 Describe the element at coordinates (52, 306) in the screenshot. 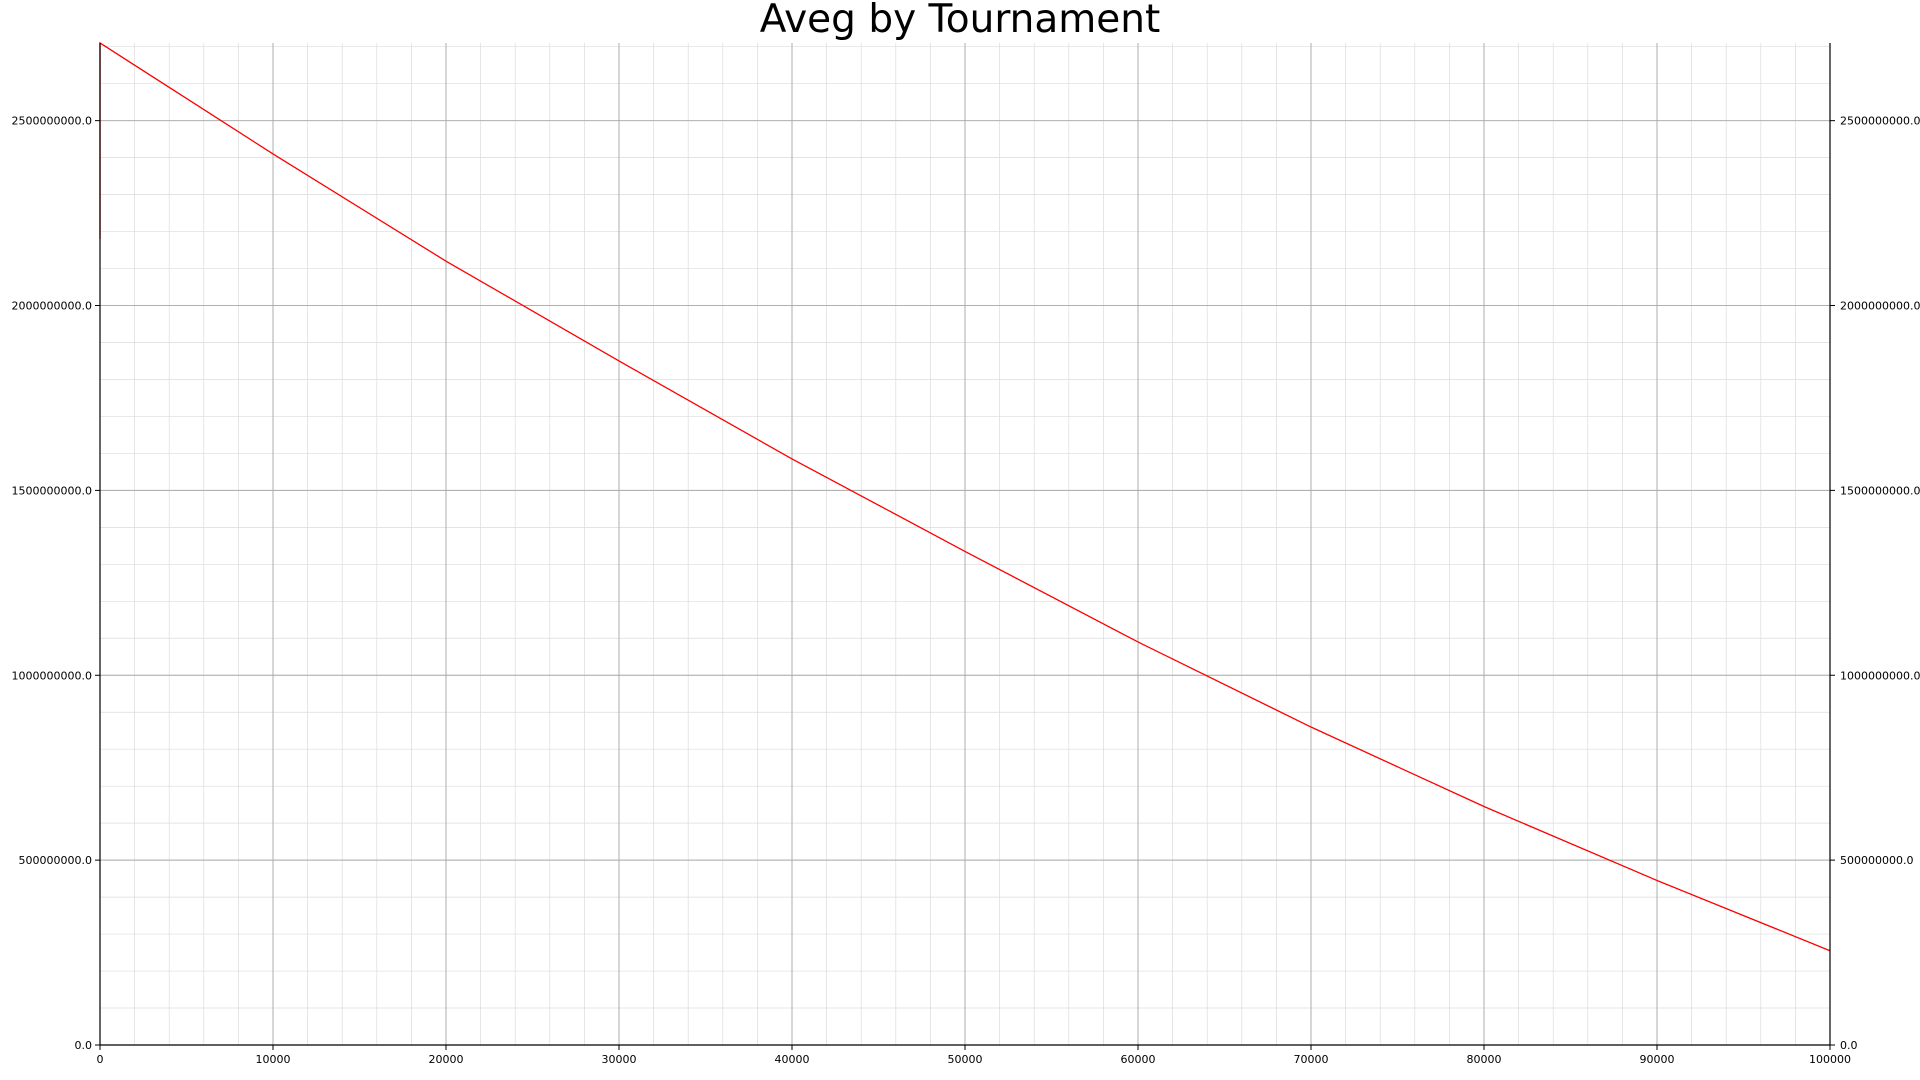

I see `y-tick-label-left: 2000000000.0` at that location.